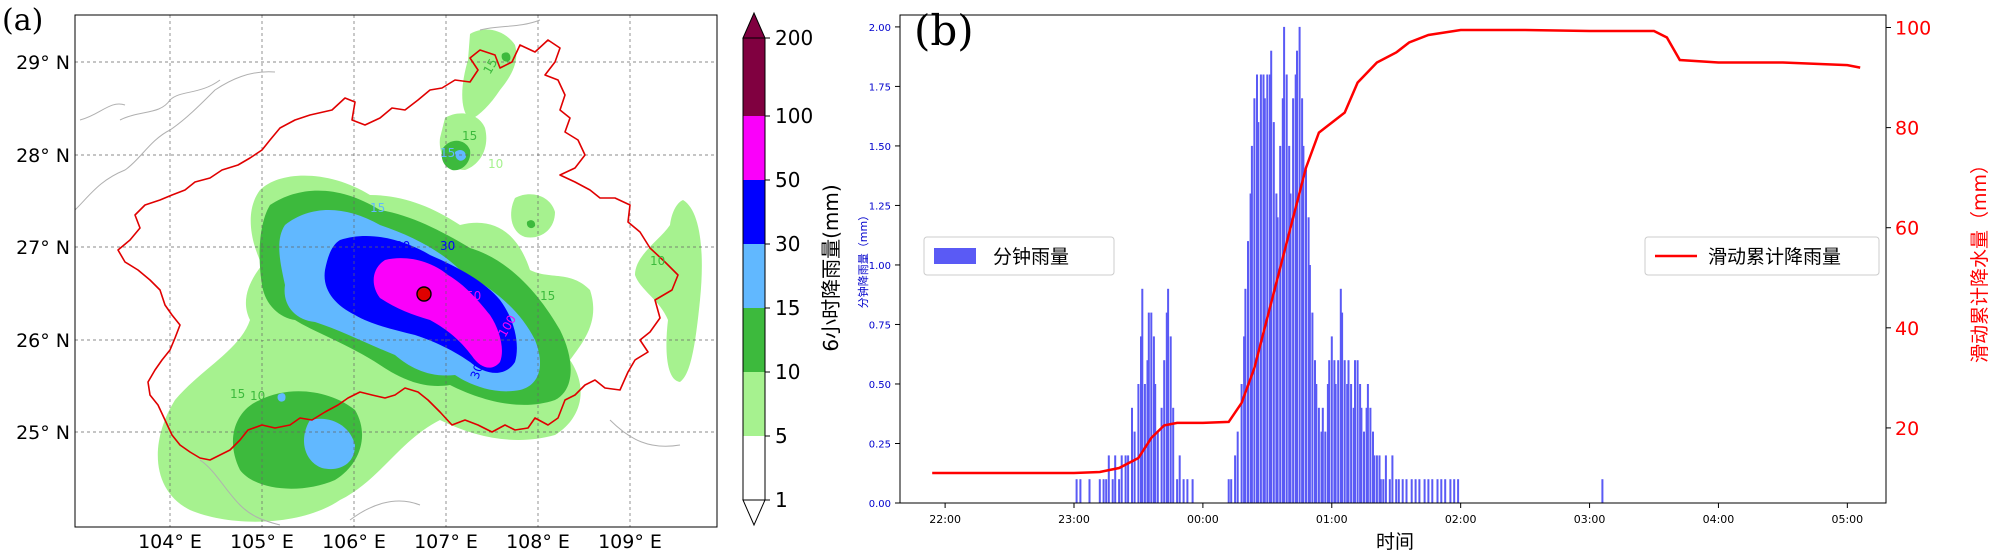 The image size is (2000, 555). I want to click on left-y-tick-label: 0.00, so click(880, 504).